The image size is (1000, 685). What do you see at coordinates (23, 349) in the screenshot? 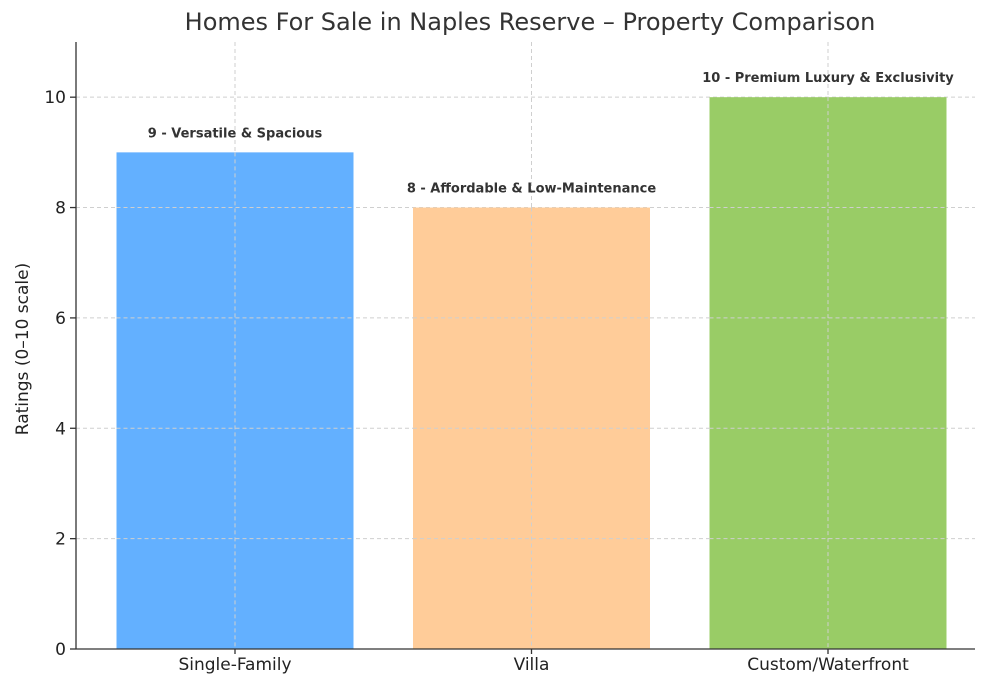
I see `y-axis-label: Ratings (0–10 scale)` at bounding box center [23, 349].